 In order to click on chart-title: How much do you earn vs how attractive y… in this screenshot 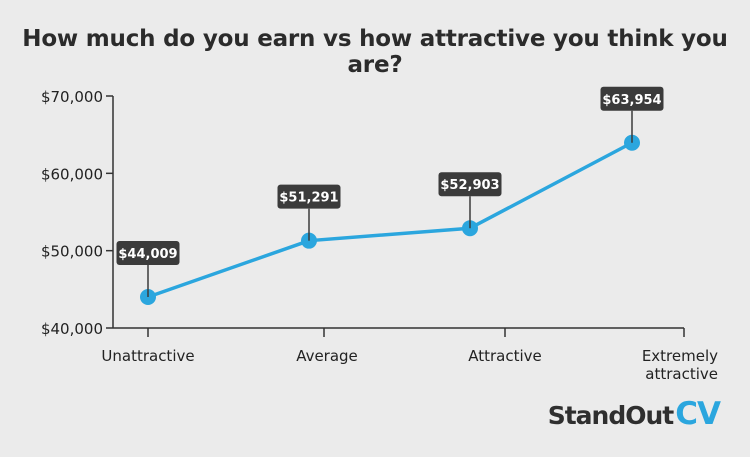, I will do `click(375, 52)`.